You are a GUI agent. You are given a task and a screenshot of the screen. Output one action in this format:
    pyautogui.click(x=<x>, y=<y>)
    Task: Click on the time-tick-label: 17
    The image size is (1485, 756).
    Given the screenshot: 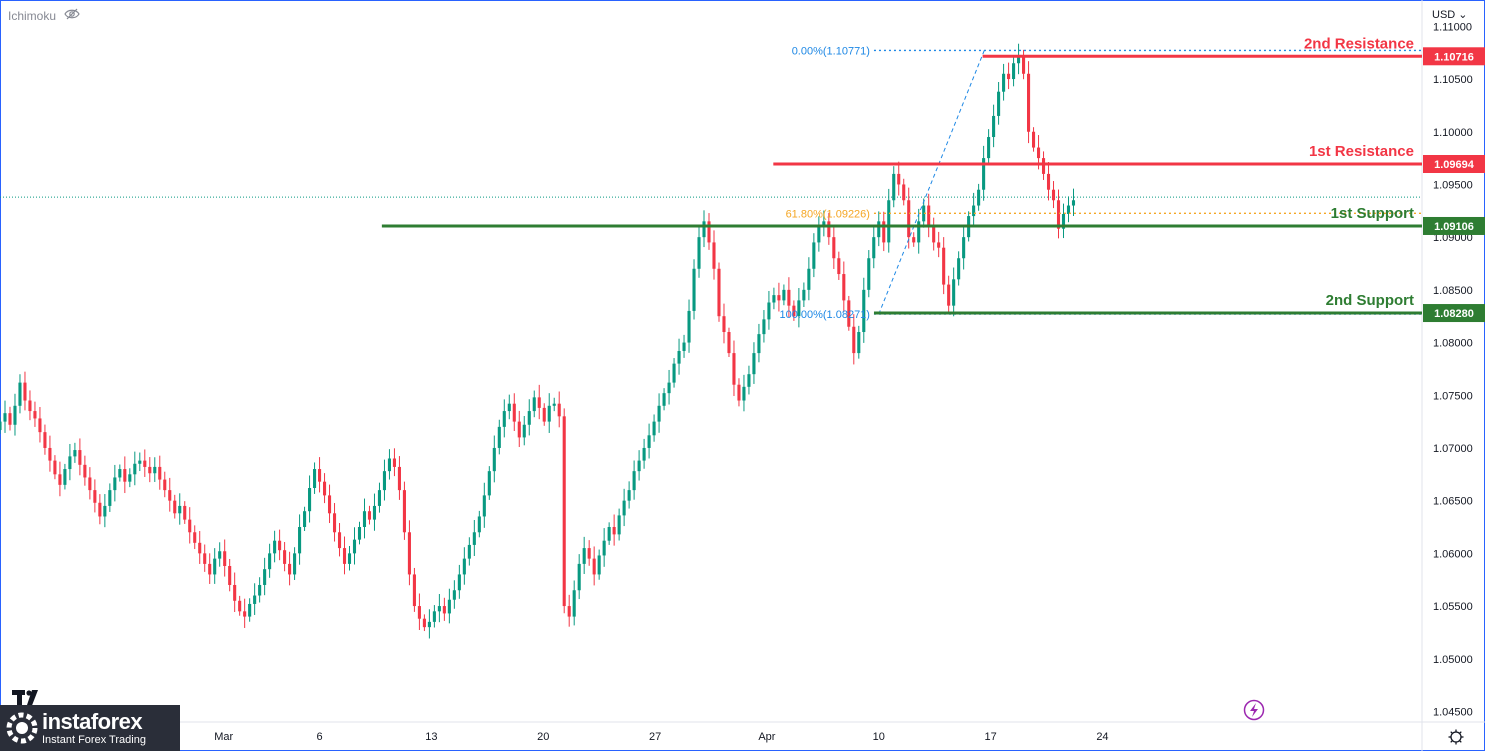 What is the action you would take?
    pyautogui.click(x=990, y=737)
    